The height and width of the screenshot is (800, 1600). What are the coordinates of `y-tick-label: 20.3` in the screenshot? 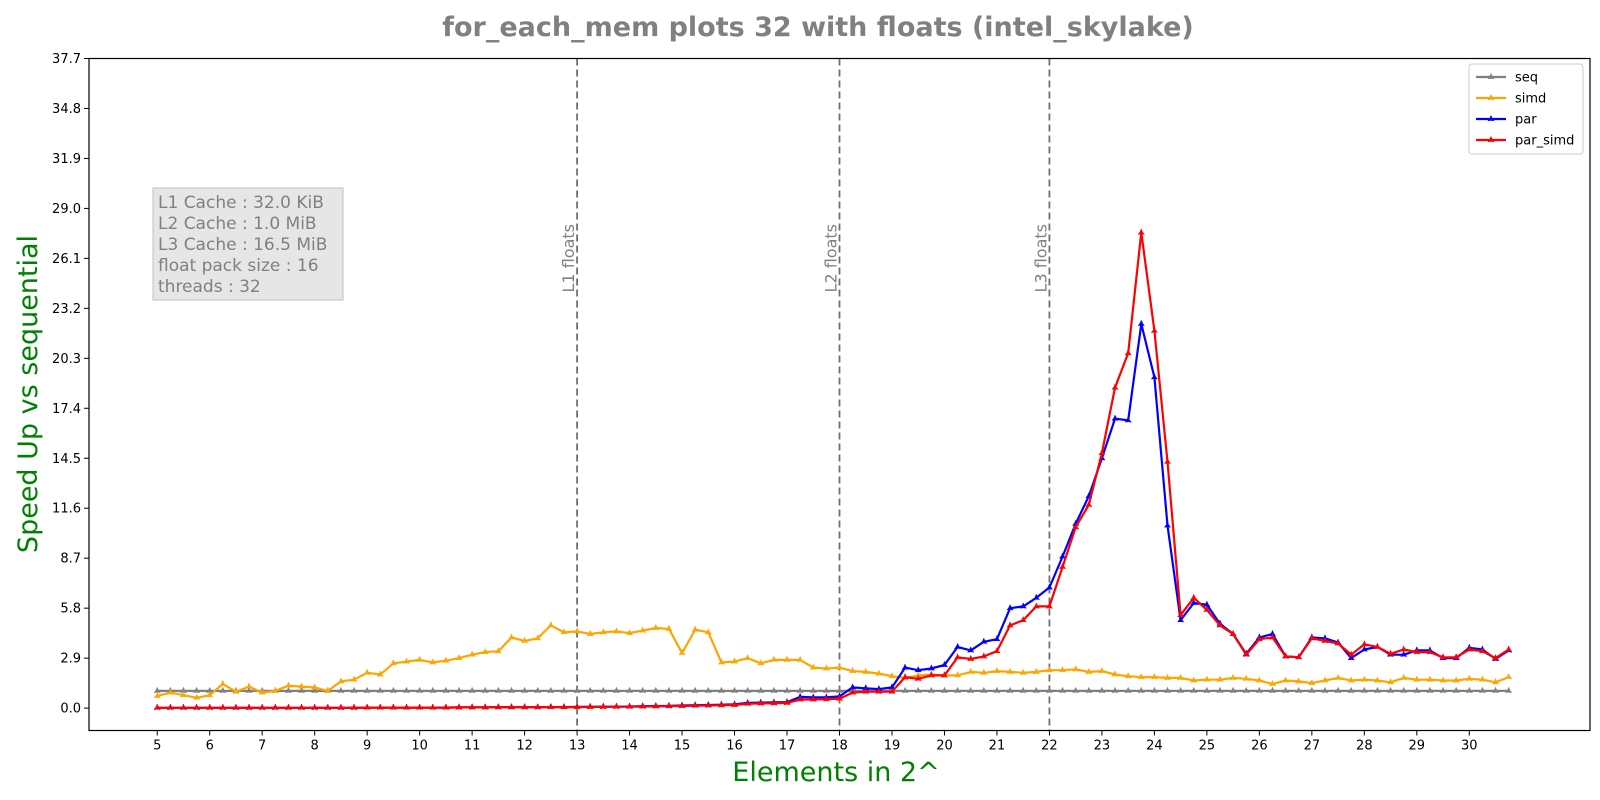 It's located at (66, 359).